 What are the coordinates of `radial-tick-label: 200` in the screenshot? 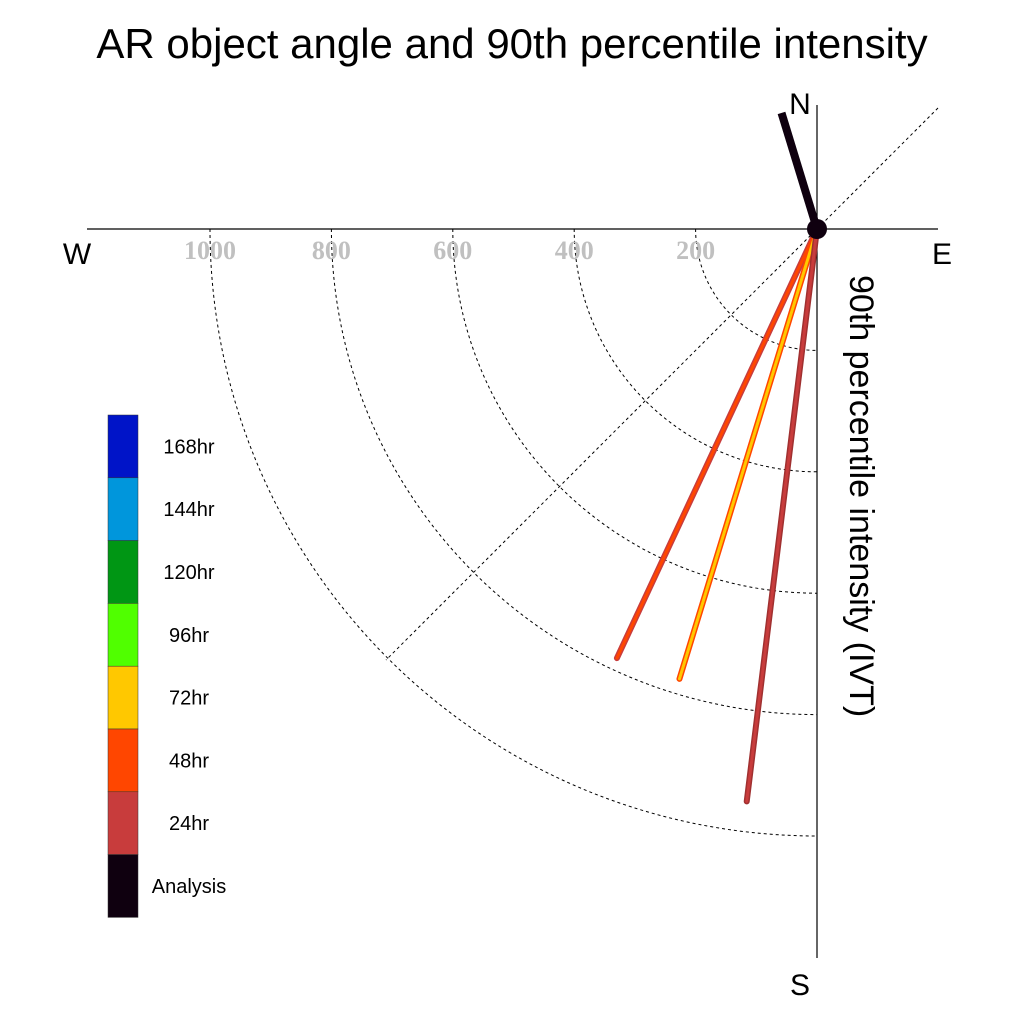 It's located at (695, 250).